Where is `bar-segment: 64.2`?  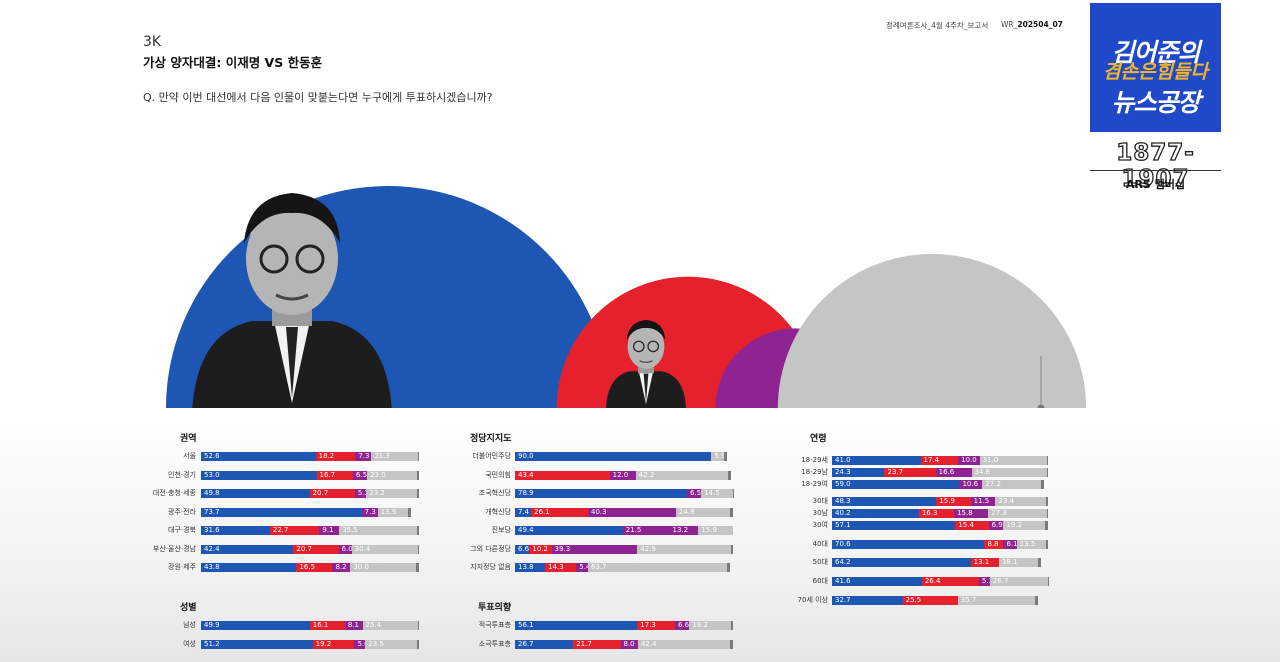
bar-segment: 64.2 is located at coordinates (901, 562).